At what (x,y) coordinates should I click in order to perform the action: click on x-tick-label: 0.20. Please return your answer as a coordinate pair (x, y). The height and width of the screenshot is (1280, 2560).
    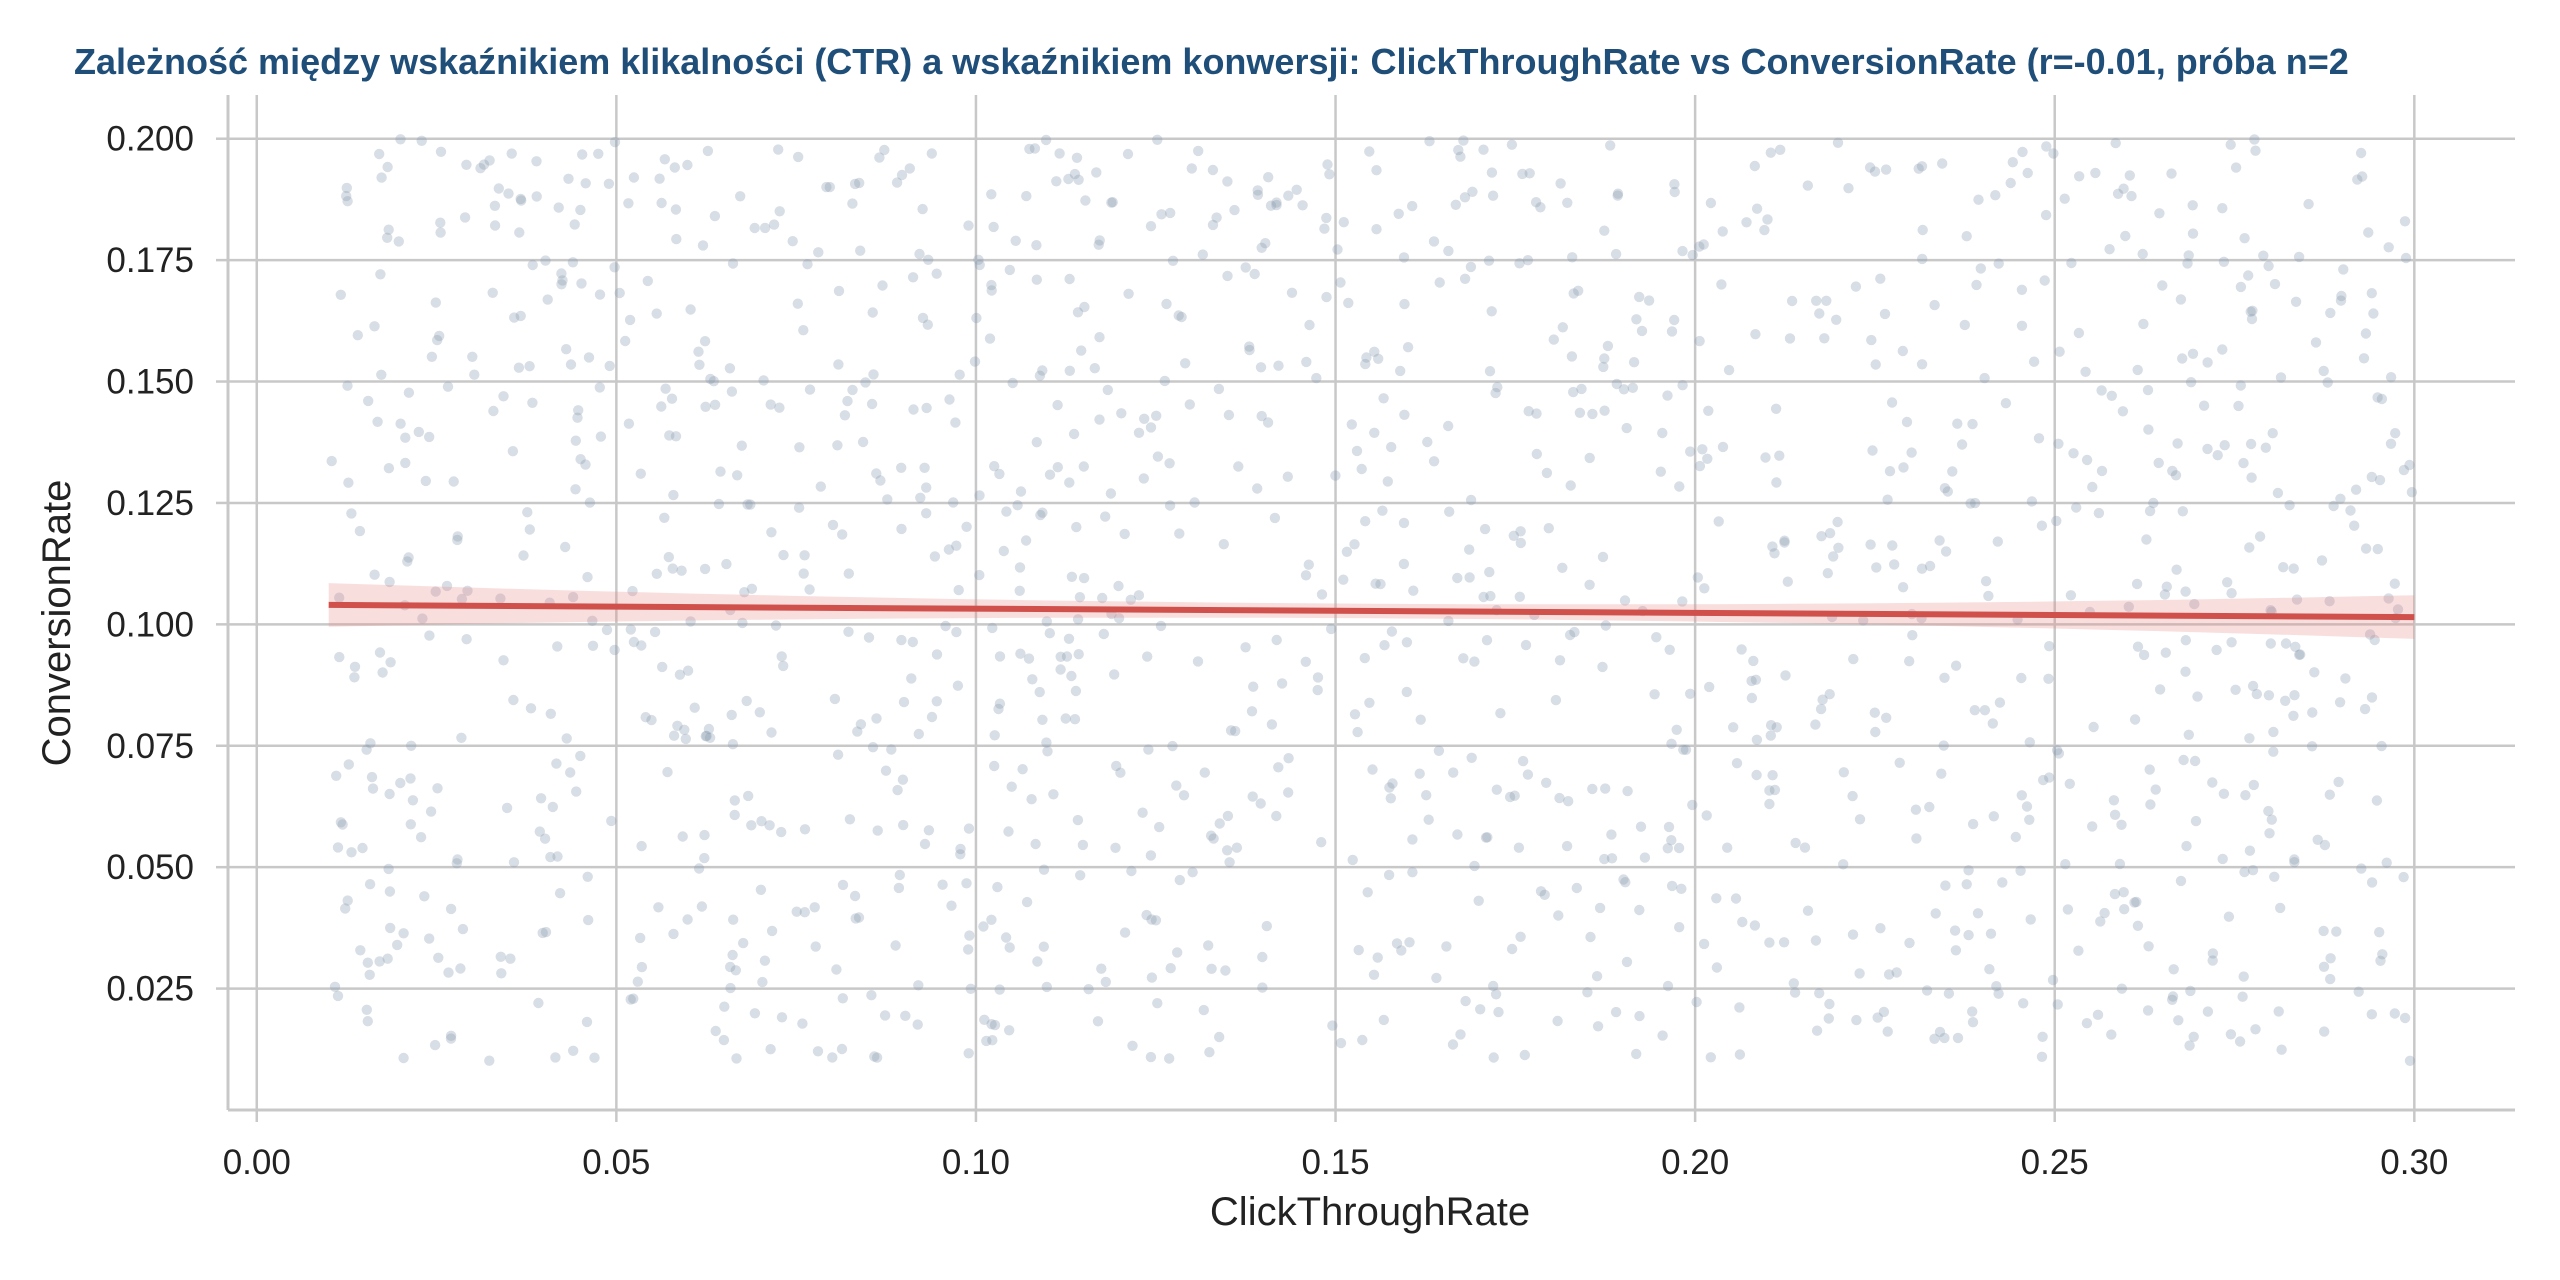
    Looking at the image, I should click on (1695, 1162).